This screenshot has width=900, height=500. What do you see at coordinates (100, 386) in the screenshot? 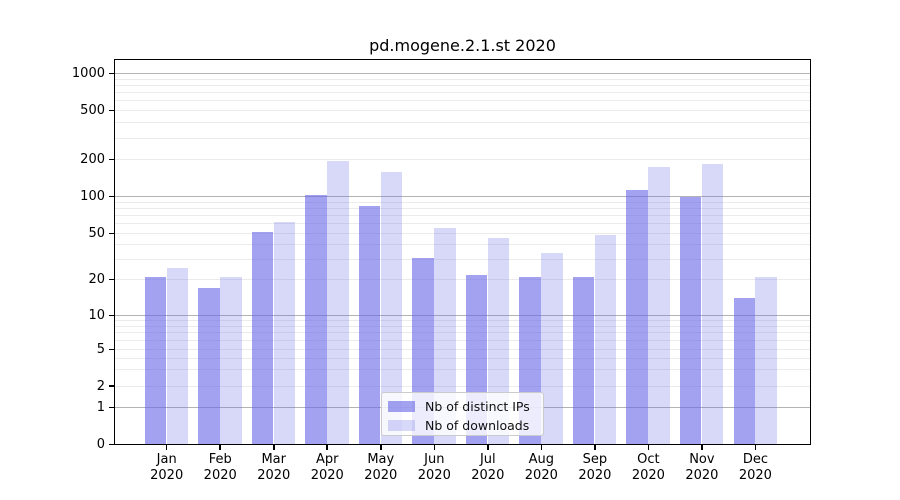
I see `y-tick-label-2: 2` at bounding box center [100, 386].